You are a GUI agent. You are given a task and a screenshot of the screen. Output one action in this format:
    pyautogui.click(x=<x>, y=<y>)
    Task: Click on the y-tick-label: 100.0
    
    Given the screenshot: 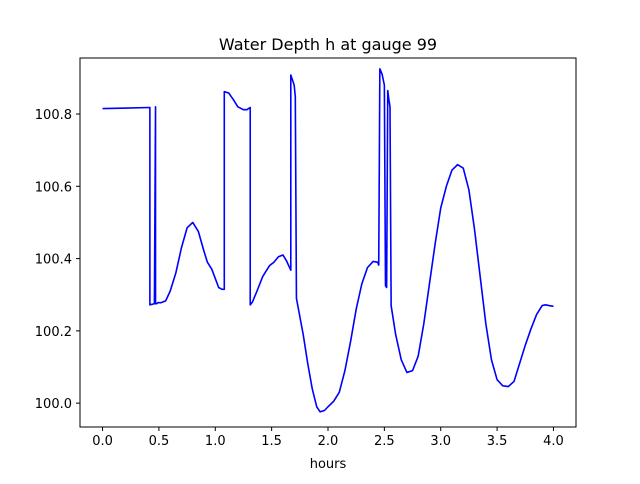 What is the action you would take?
    pyautogui.click(x=53, y=404)
    